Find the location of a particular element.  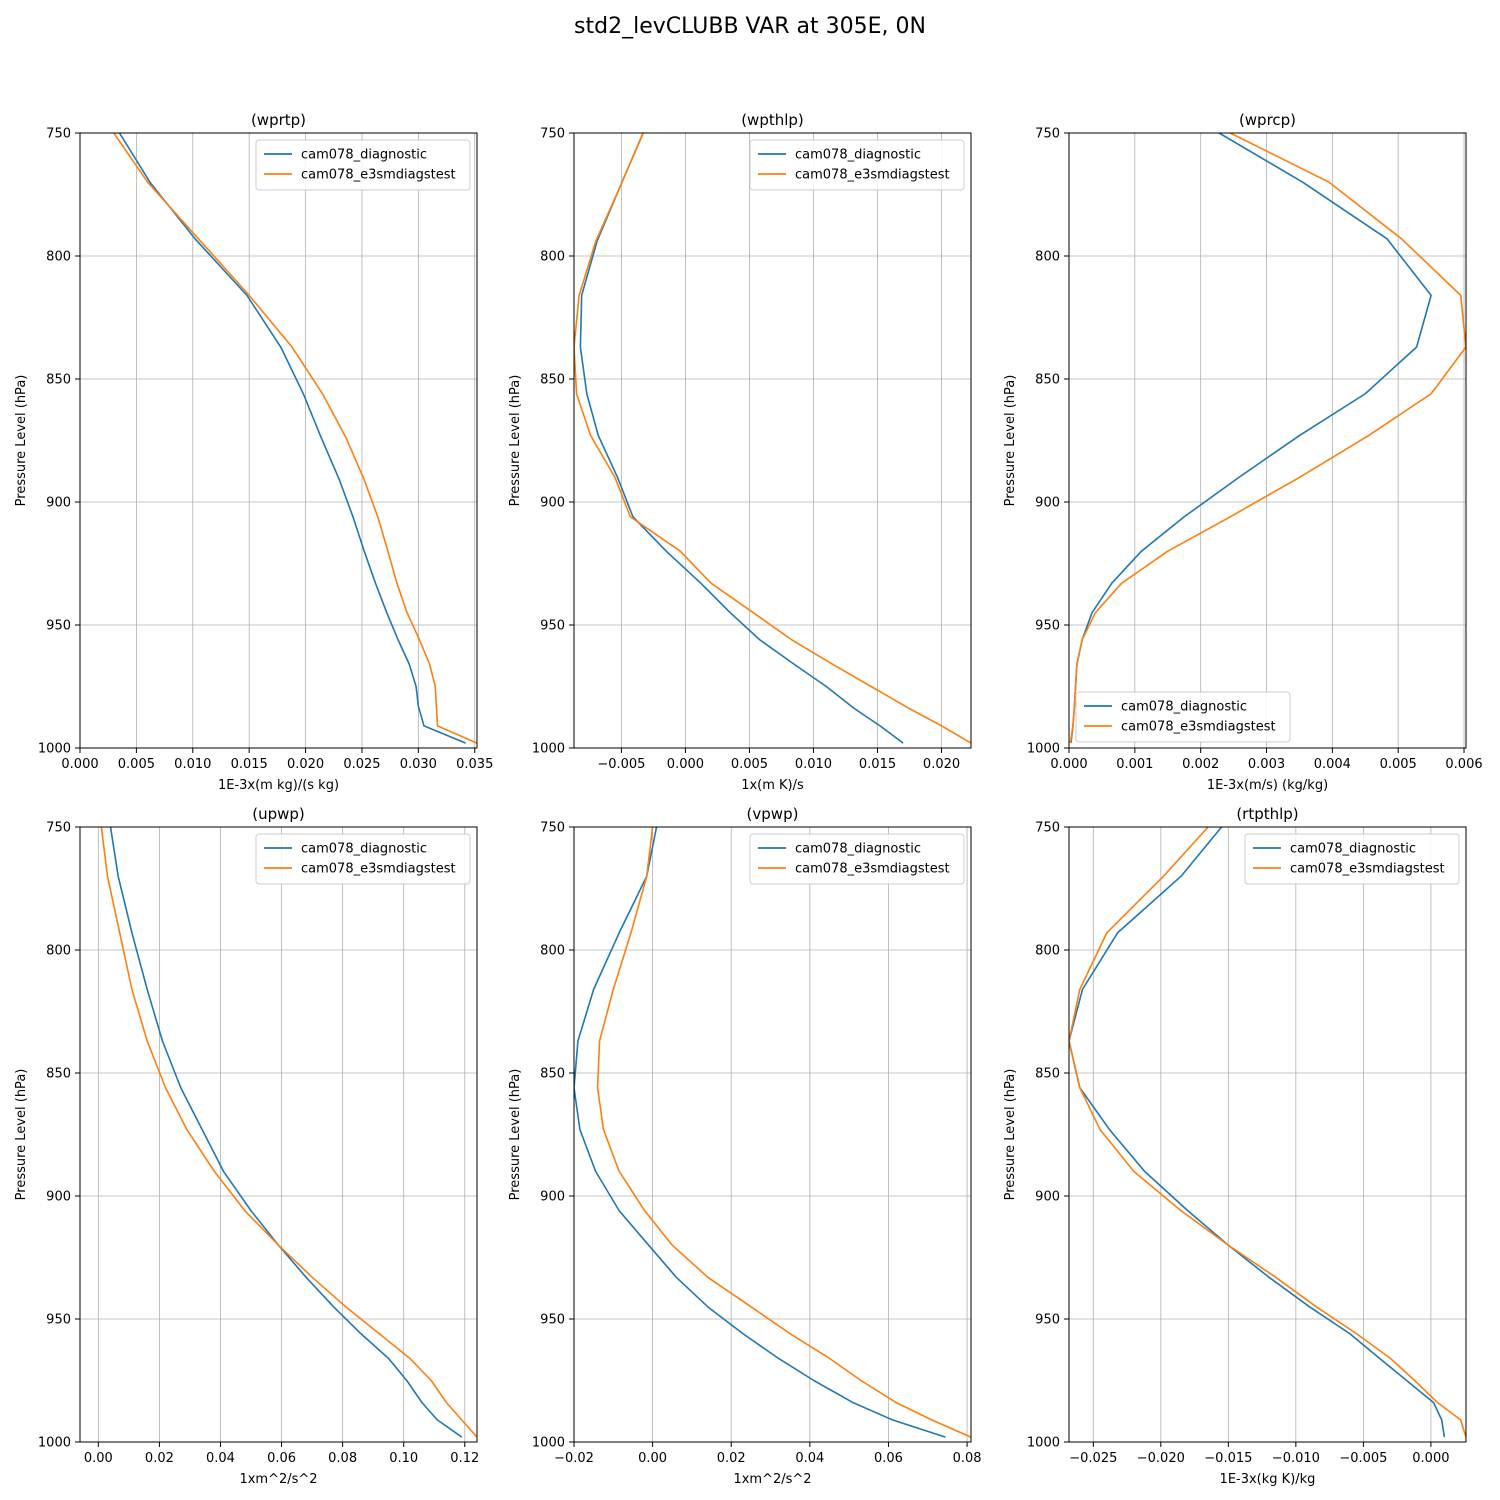

x-tick-label: 0.020 is located at coordinates (305, 764).